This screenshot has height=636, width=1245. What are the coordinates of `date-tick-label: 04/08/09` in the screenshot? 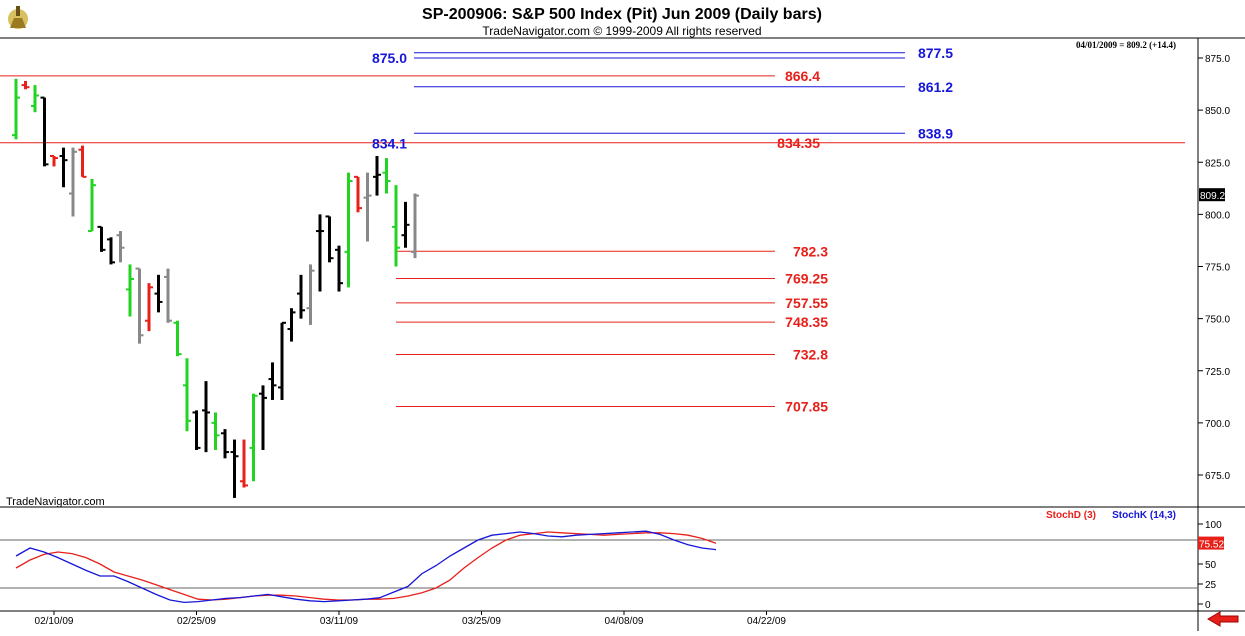 It's located at (624, 621).